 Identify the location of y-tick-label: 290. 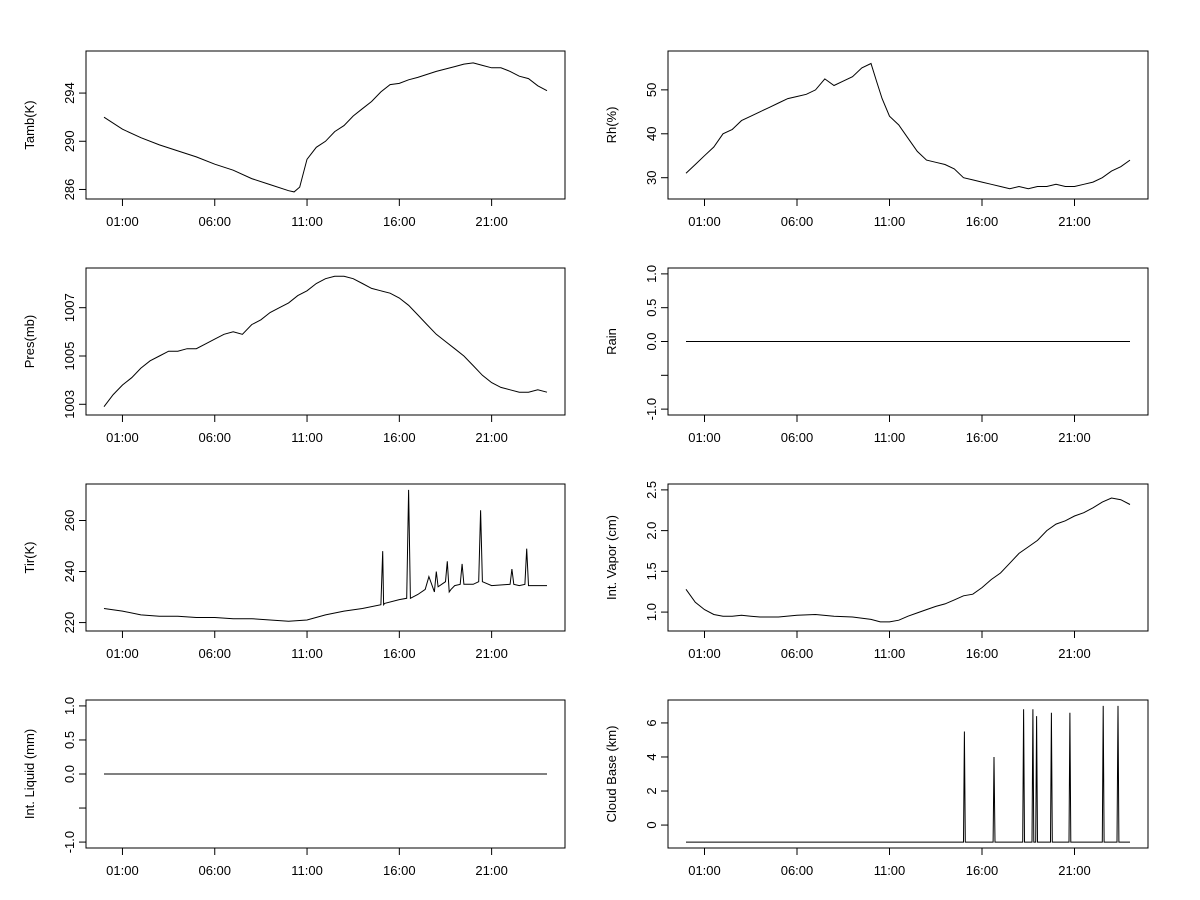
(69, 141).